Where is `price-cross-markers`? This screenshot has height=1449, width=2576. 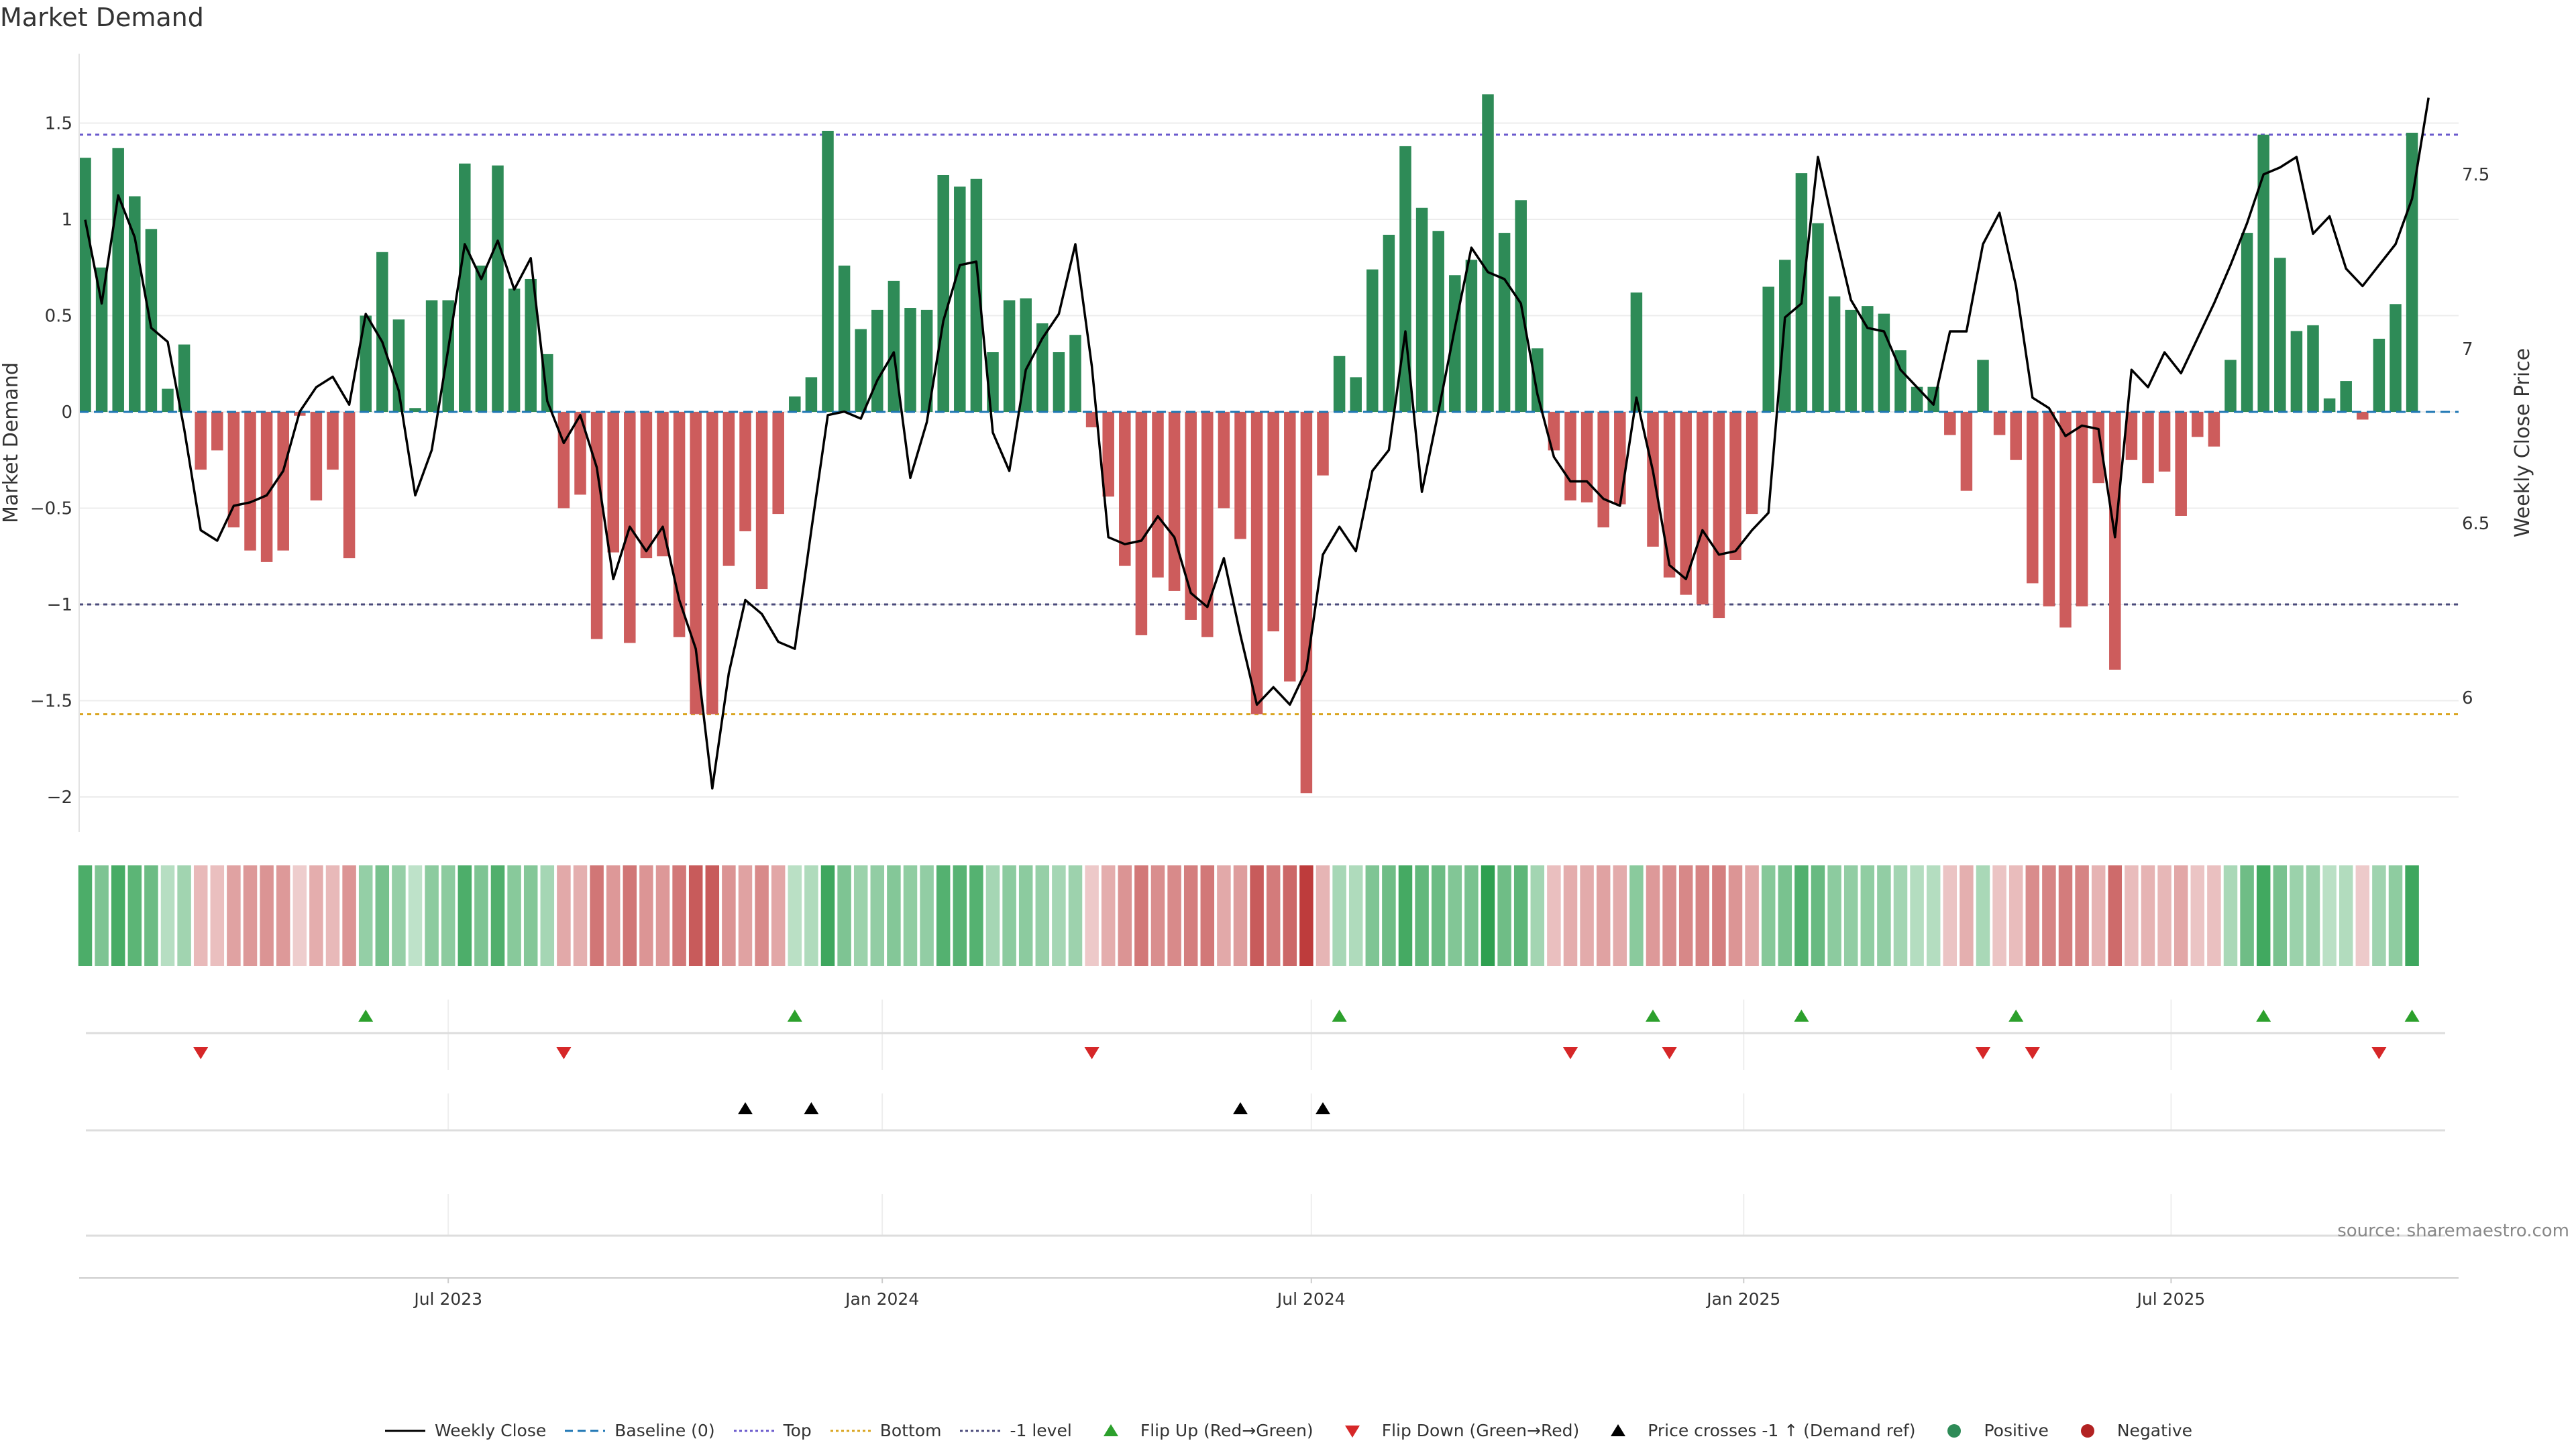
price-cross-markers is located at coordinates (1265, 1169).